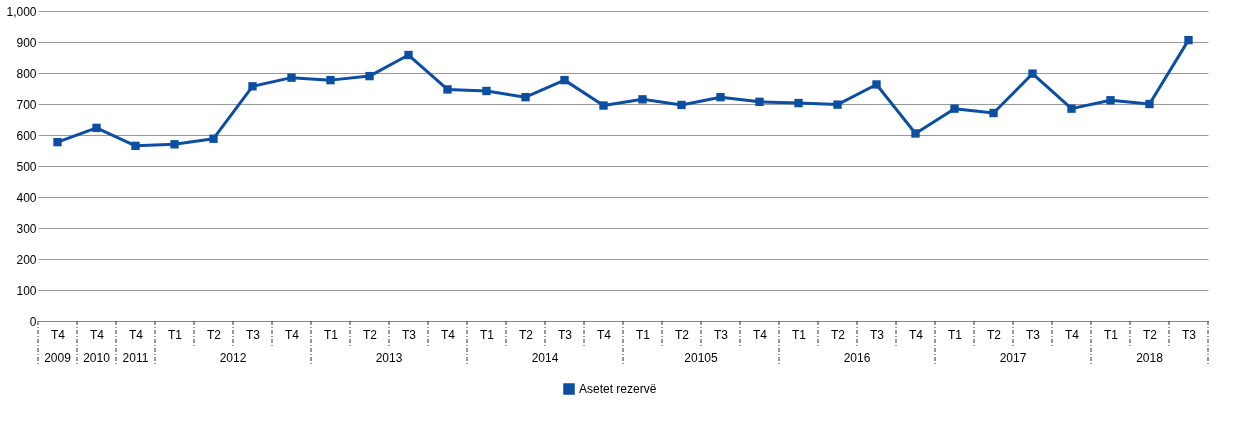 This screenshot has width=1244, height=430. I want to click on y-tick-label: 700, so click(26, 104).